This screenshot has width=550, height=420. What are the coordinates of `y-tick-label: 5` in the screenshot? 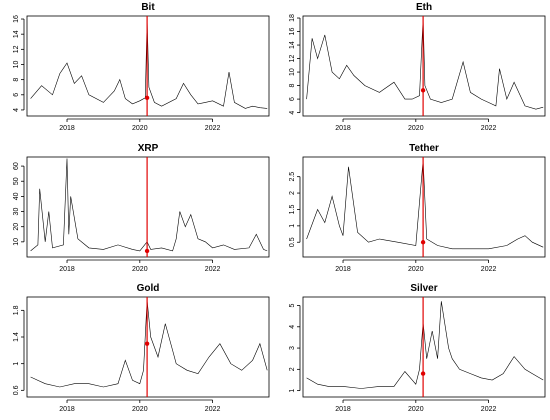 It's located at (292, 305).